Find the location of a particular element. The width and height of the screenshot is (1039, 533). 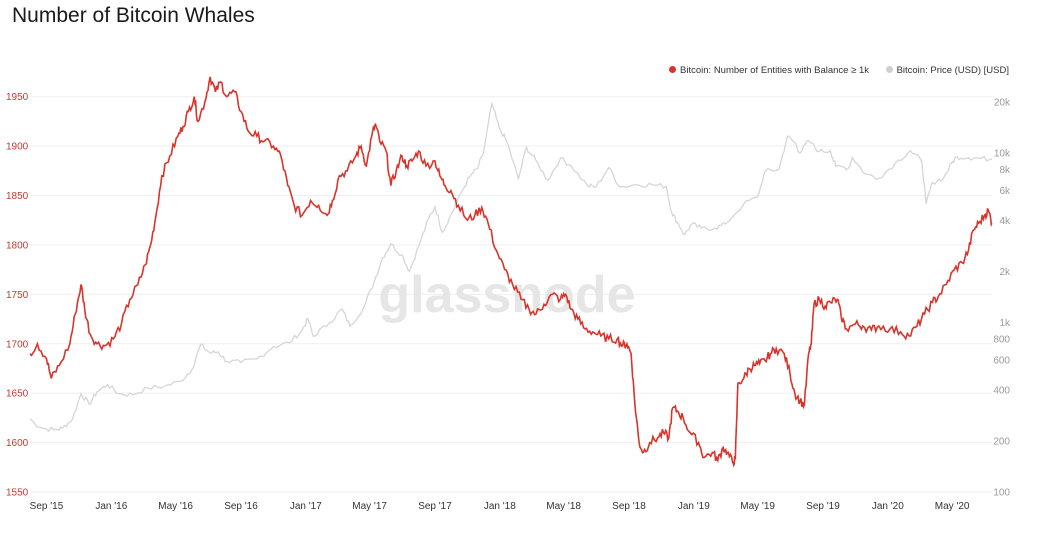

x-tick-label: May '18 is located at coordinates (563, 506).